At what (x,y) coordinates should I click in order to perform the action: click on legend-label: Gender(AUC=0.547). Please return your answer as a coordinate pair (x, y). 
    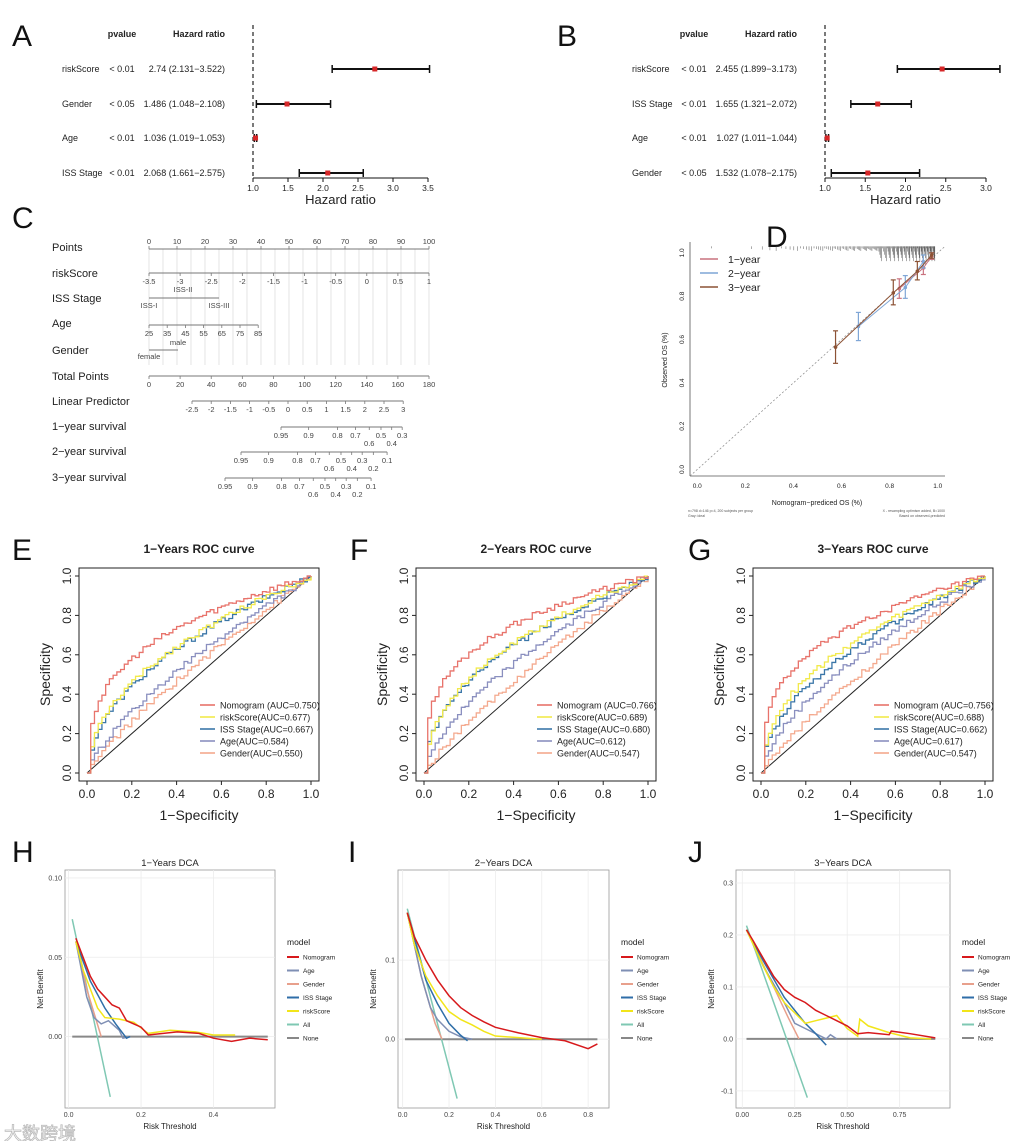
    Looking at the image, I should click on (598, 754).